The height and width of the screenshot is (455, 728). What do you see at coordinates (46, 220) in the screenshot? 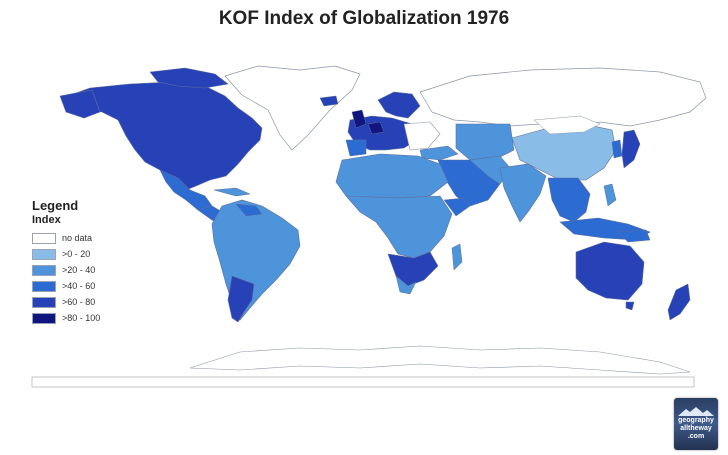
I see `legend-subtitle: Index` at bounding box center [46, 220].